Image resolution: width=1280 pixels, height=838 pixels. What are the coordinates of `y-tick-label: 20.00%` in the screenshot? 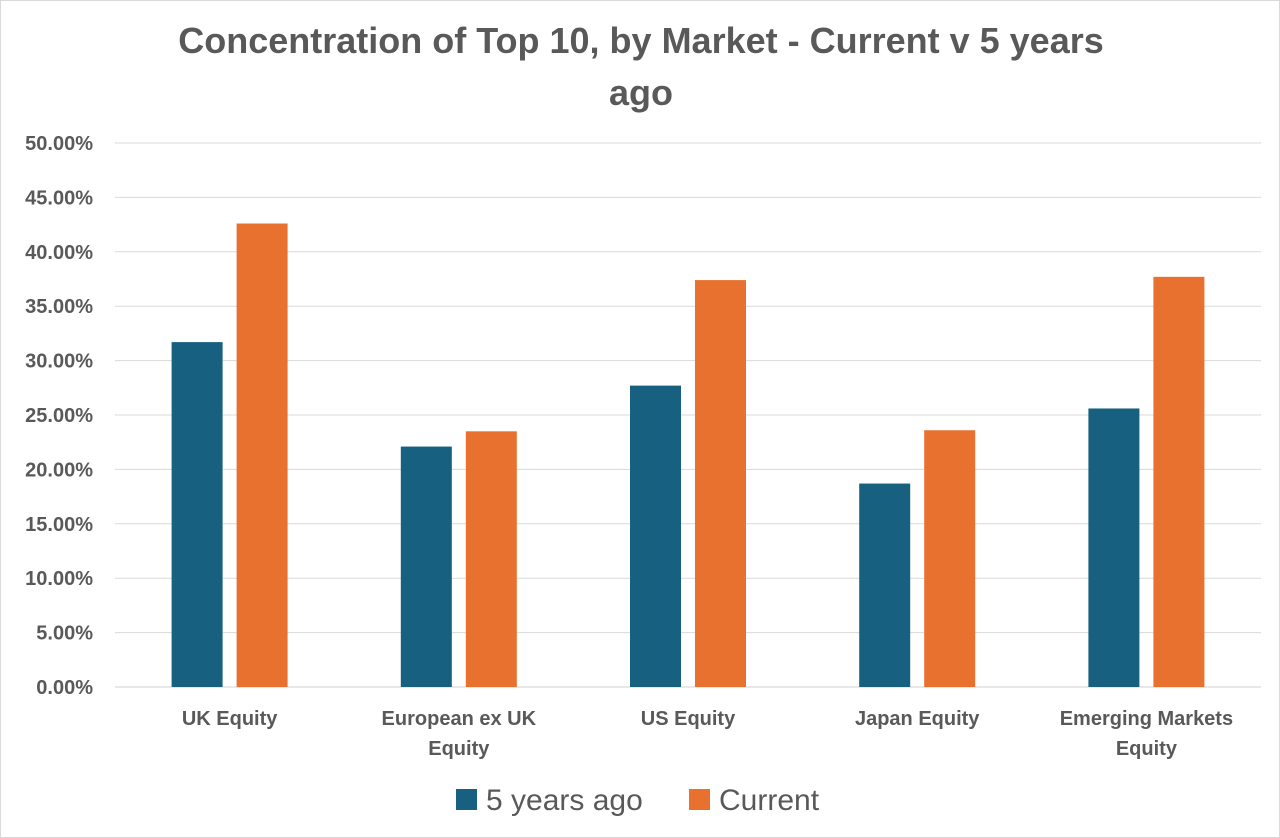 It's located at (59, 470).